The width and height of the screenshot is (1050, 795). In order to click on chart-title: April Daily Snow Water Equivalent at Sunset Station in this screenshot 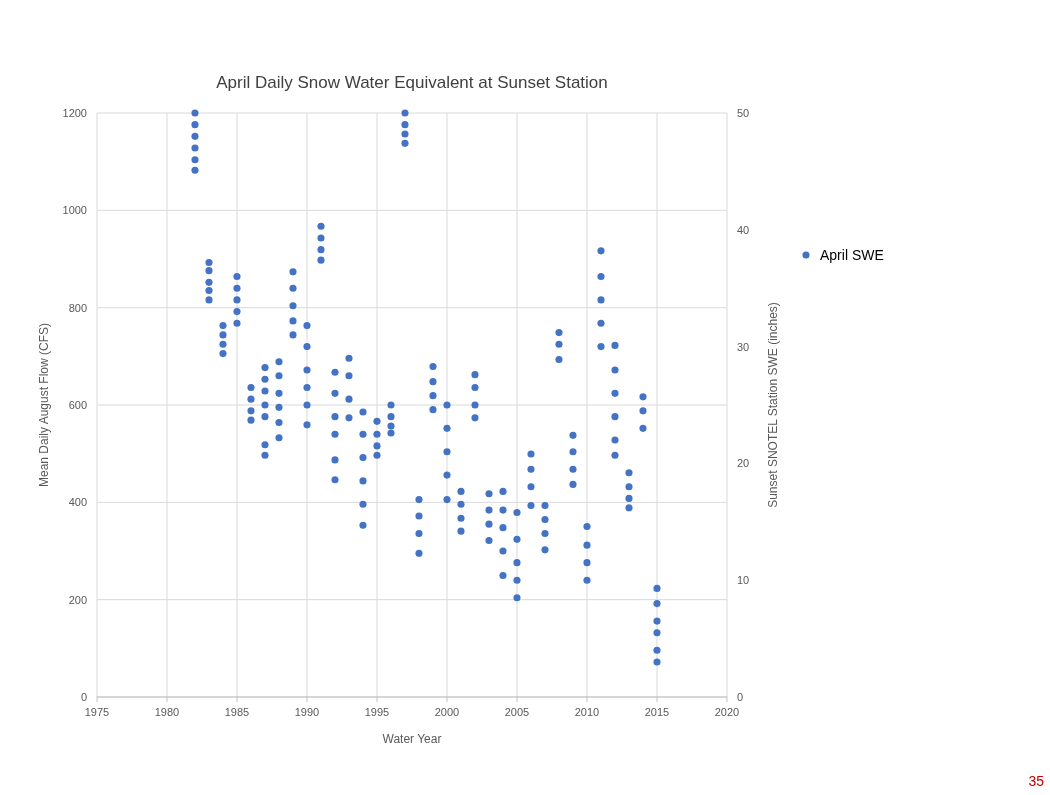, I will do `click(412, 82)`.